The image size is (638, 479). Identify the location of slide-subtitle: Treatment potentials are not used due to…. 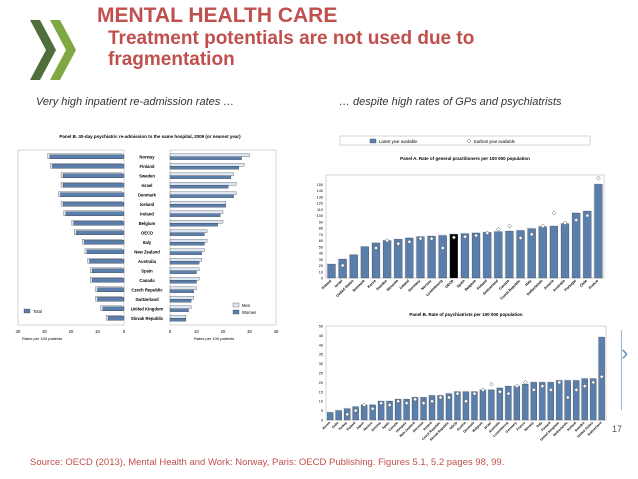
(291, 49).